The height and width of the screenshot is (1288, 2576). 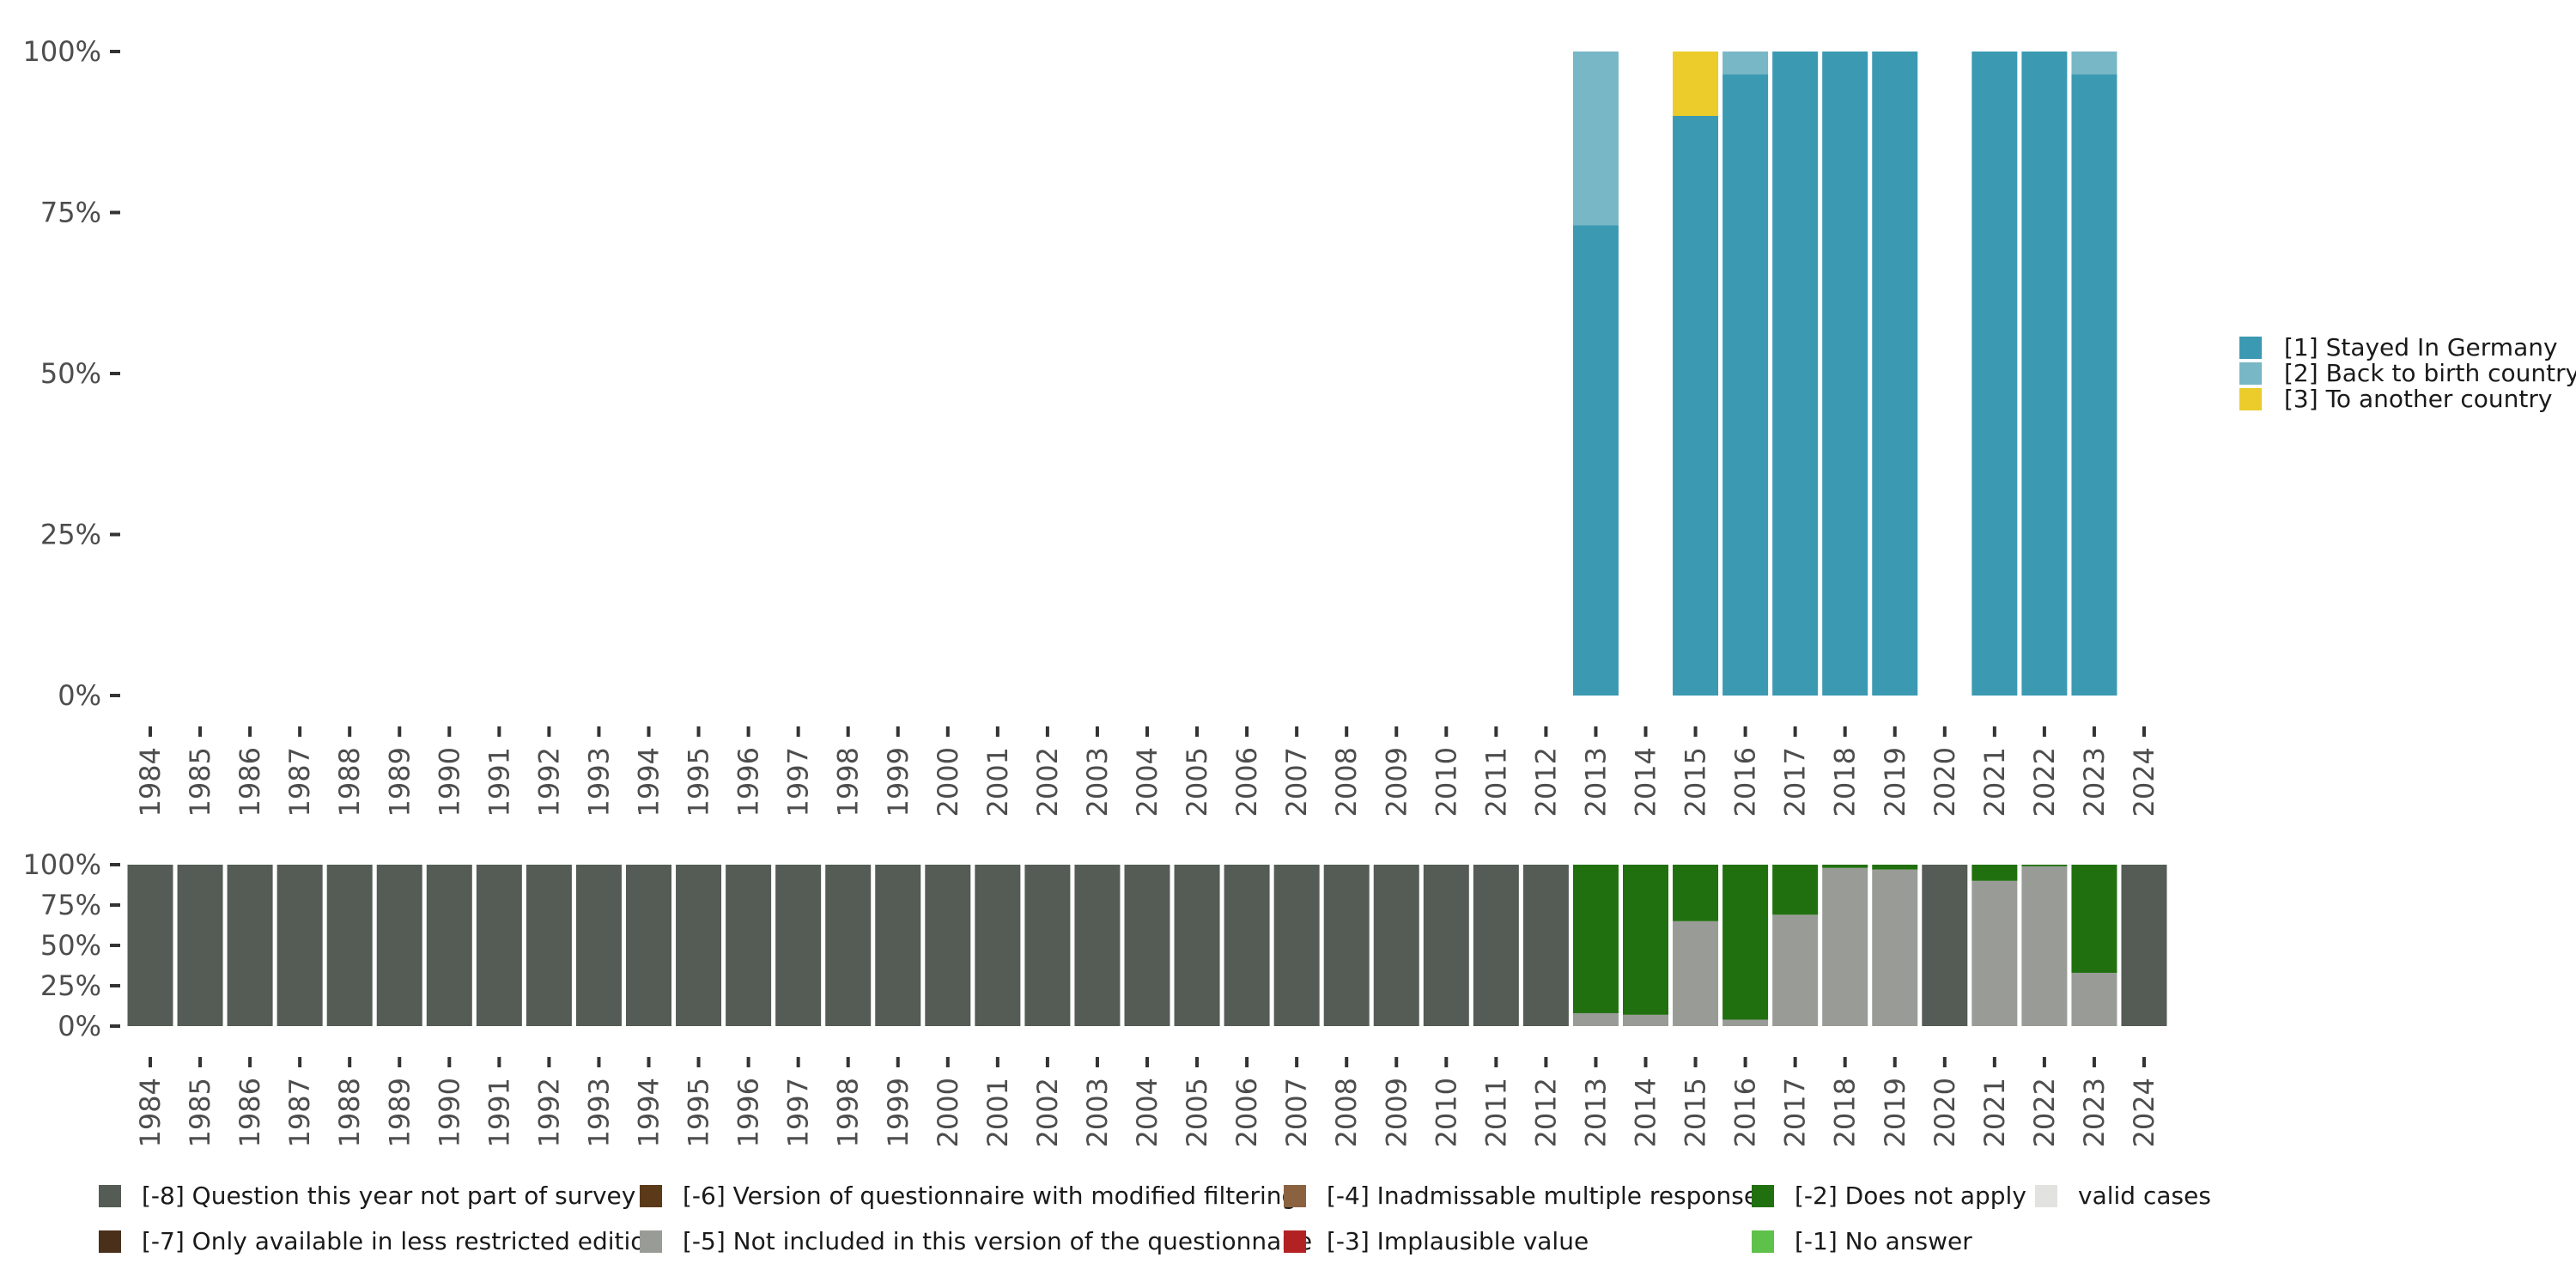 I want to click on bottom-bar-1987-8-question-this-year-not-part-of-survey, so click(x=300, y=946).